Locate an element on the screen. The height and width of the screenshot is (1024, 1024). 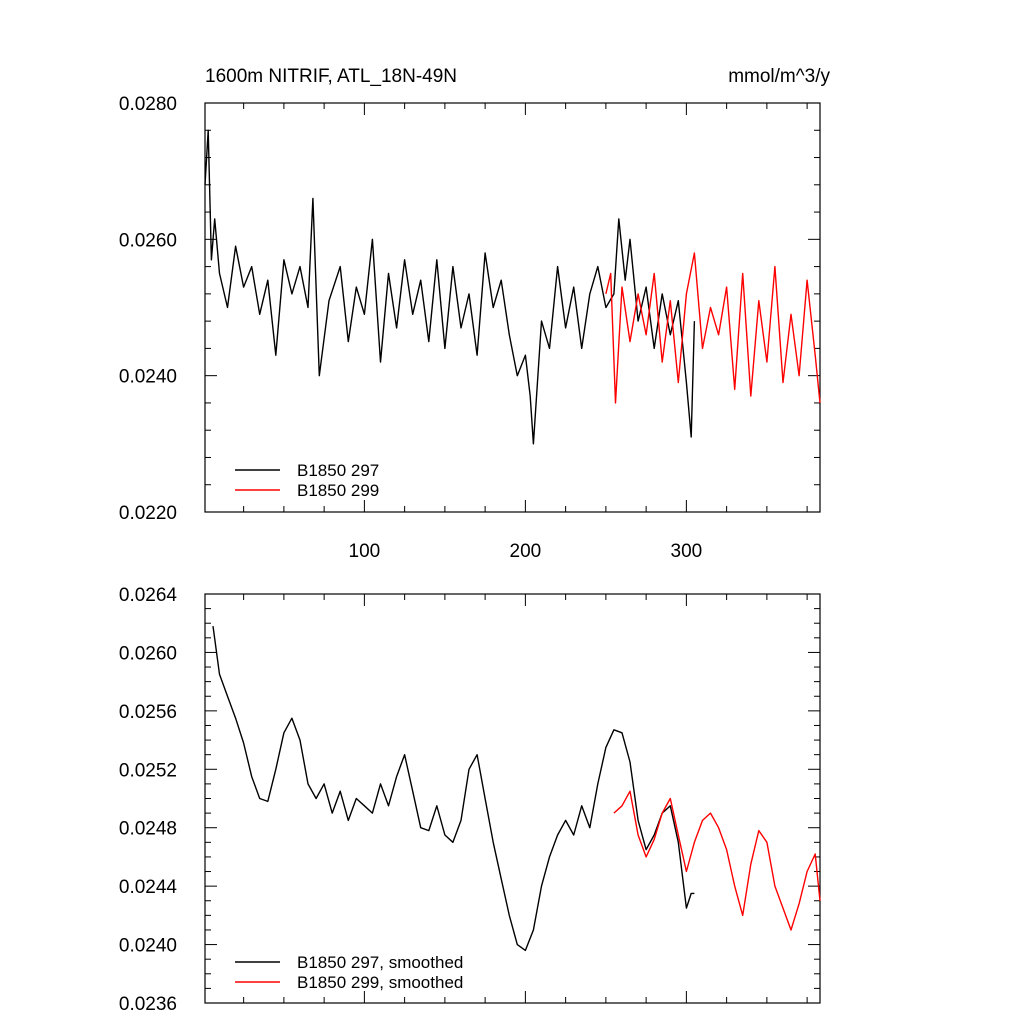
y-tick-label: 0.0264 is located at coordinates (148, 595).